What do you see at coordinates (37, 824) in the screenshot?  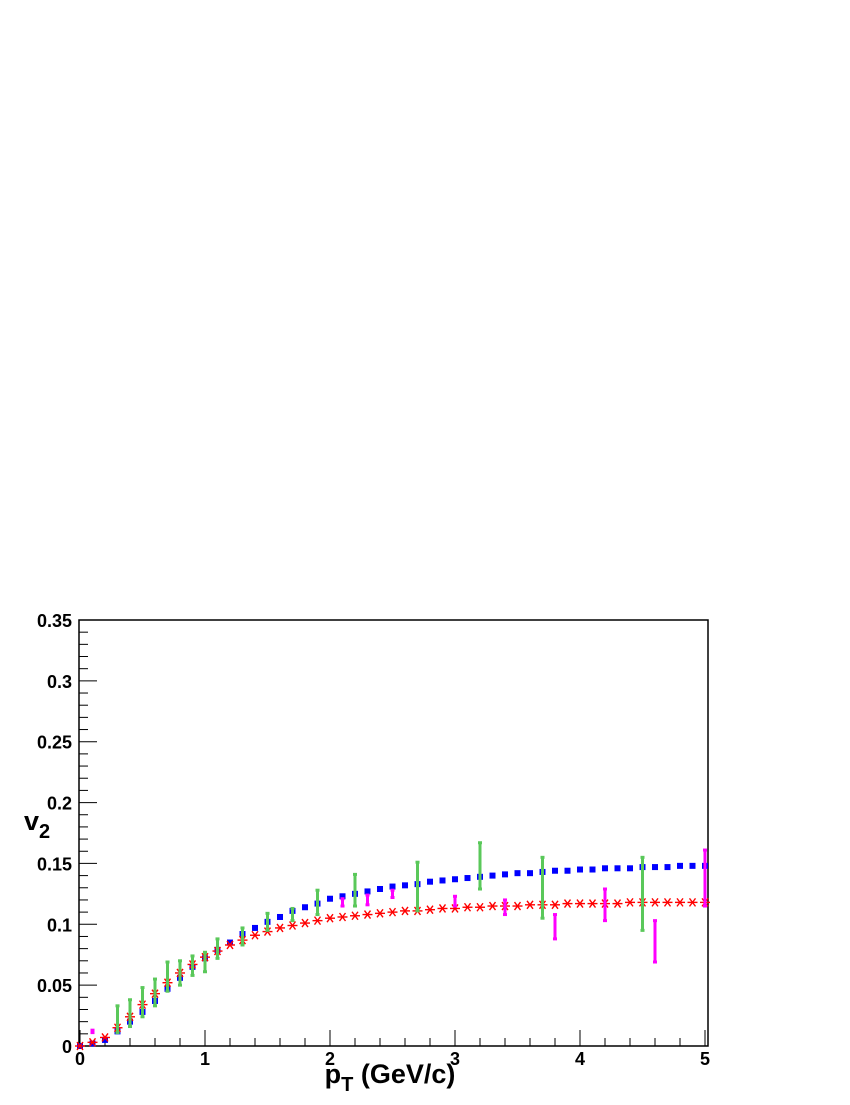 I see `y-axis-label: v2` at bounding box center [37, 824].